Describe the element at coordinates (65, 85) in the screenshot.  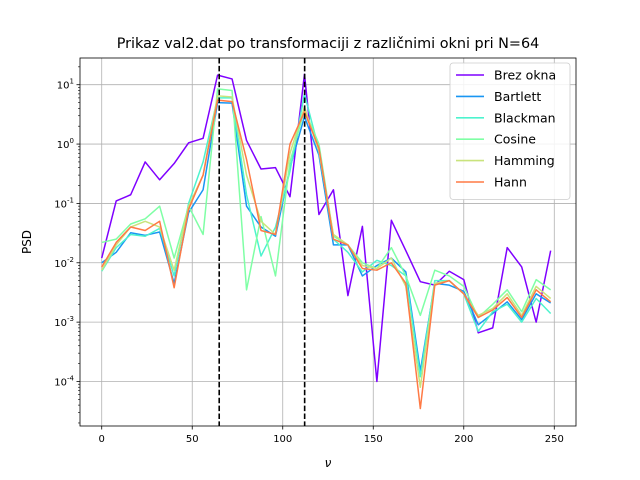
I see `y-tick-label: 10¹` at that location.